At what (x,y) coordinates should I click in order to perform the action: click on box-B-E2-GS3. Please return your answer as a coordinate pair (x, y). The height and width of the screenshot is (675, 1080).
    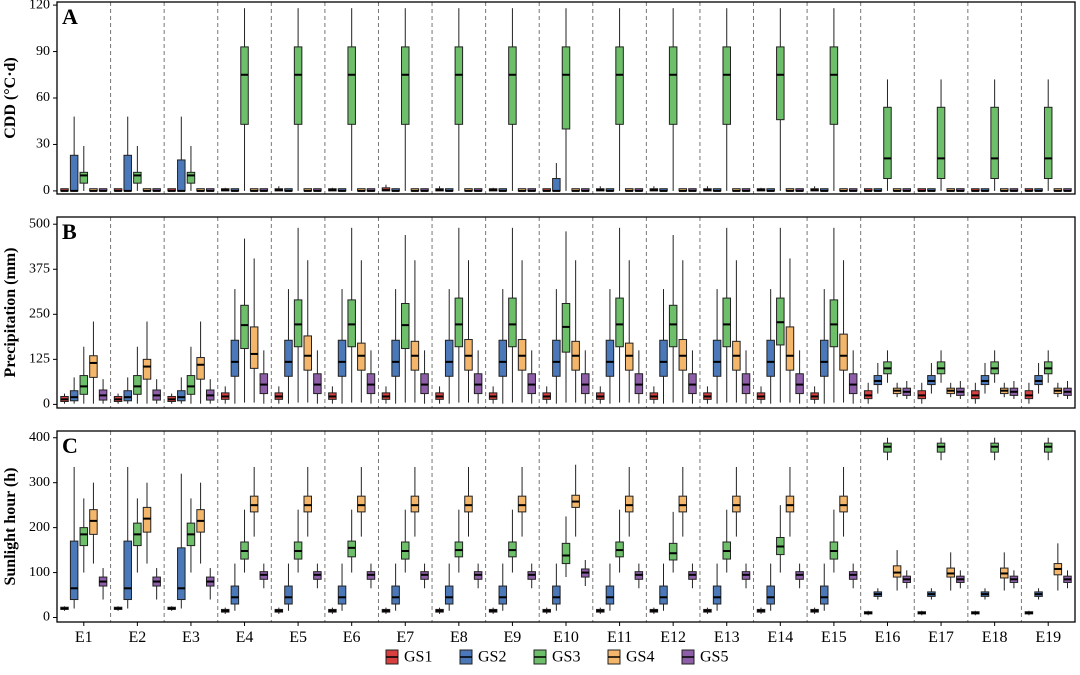
    Looking at the image, I should click on (137, 375).